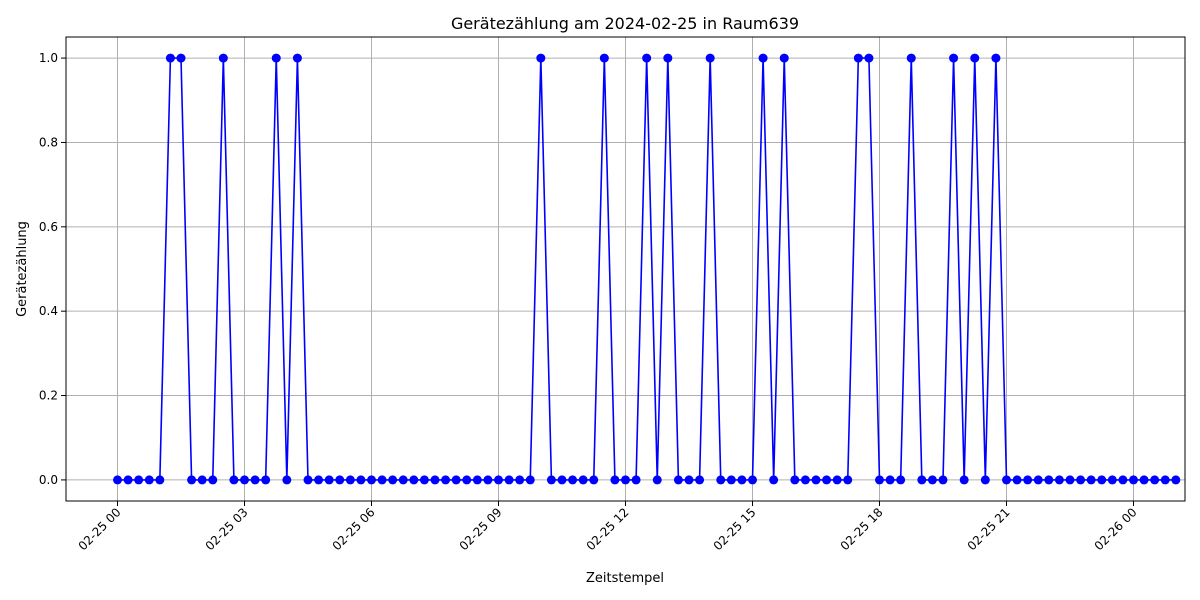  Describe the element at coordinates (354, 529) in the screenshot. I see `x-tick-label: 02-25 06` at that location.